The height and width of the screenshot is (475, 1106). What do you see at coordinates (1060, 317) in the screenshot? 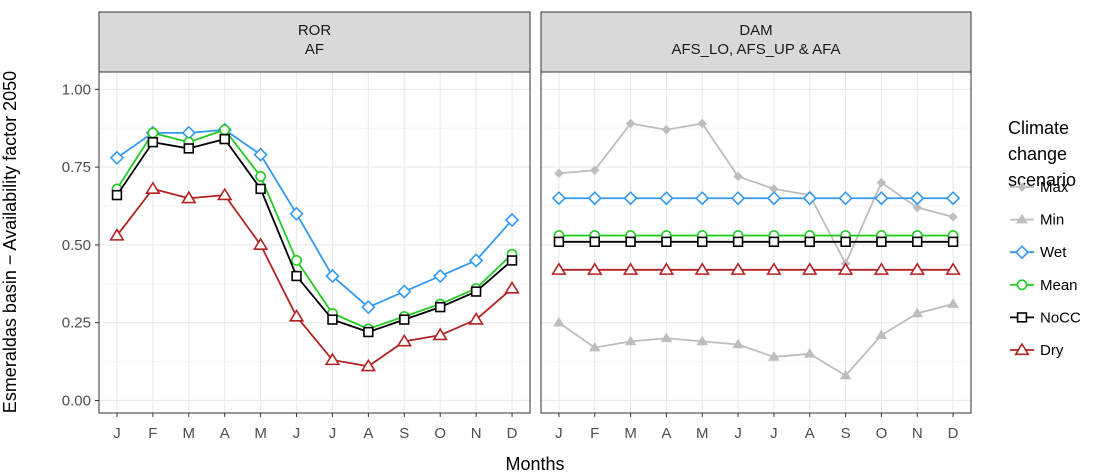
I see `legend-label: NoCC` at bounding box center [1060, 317].